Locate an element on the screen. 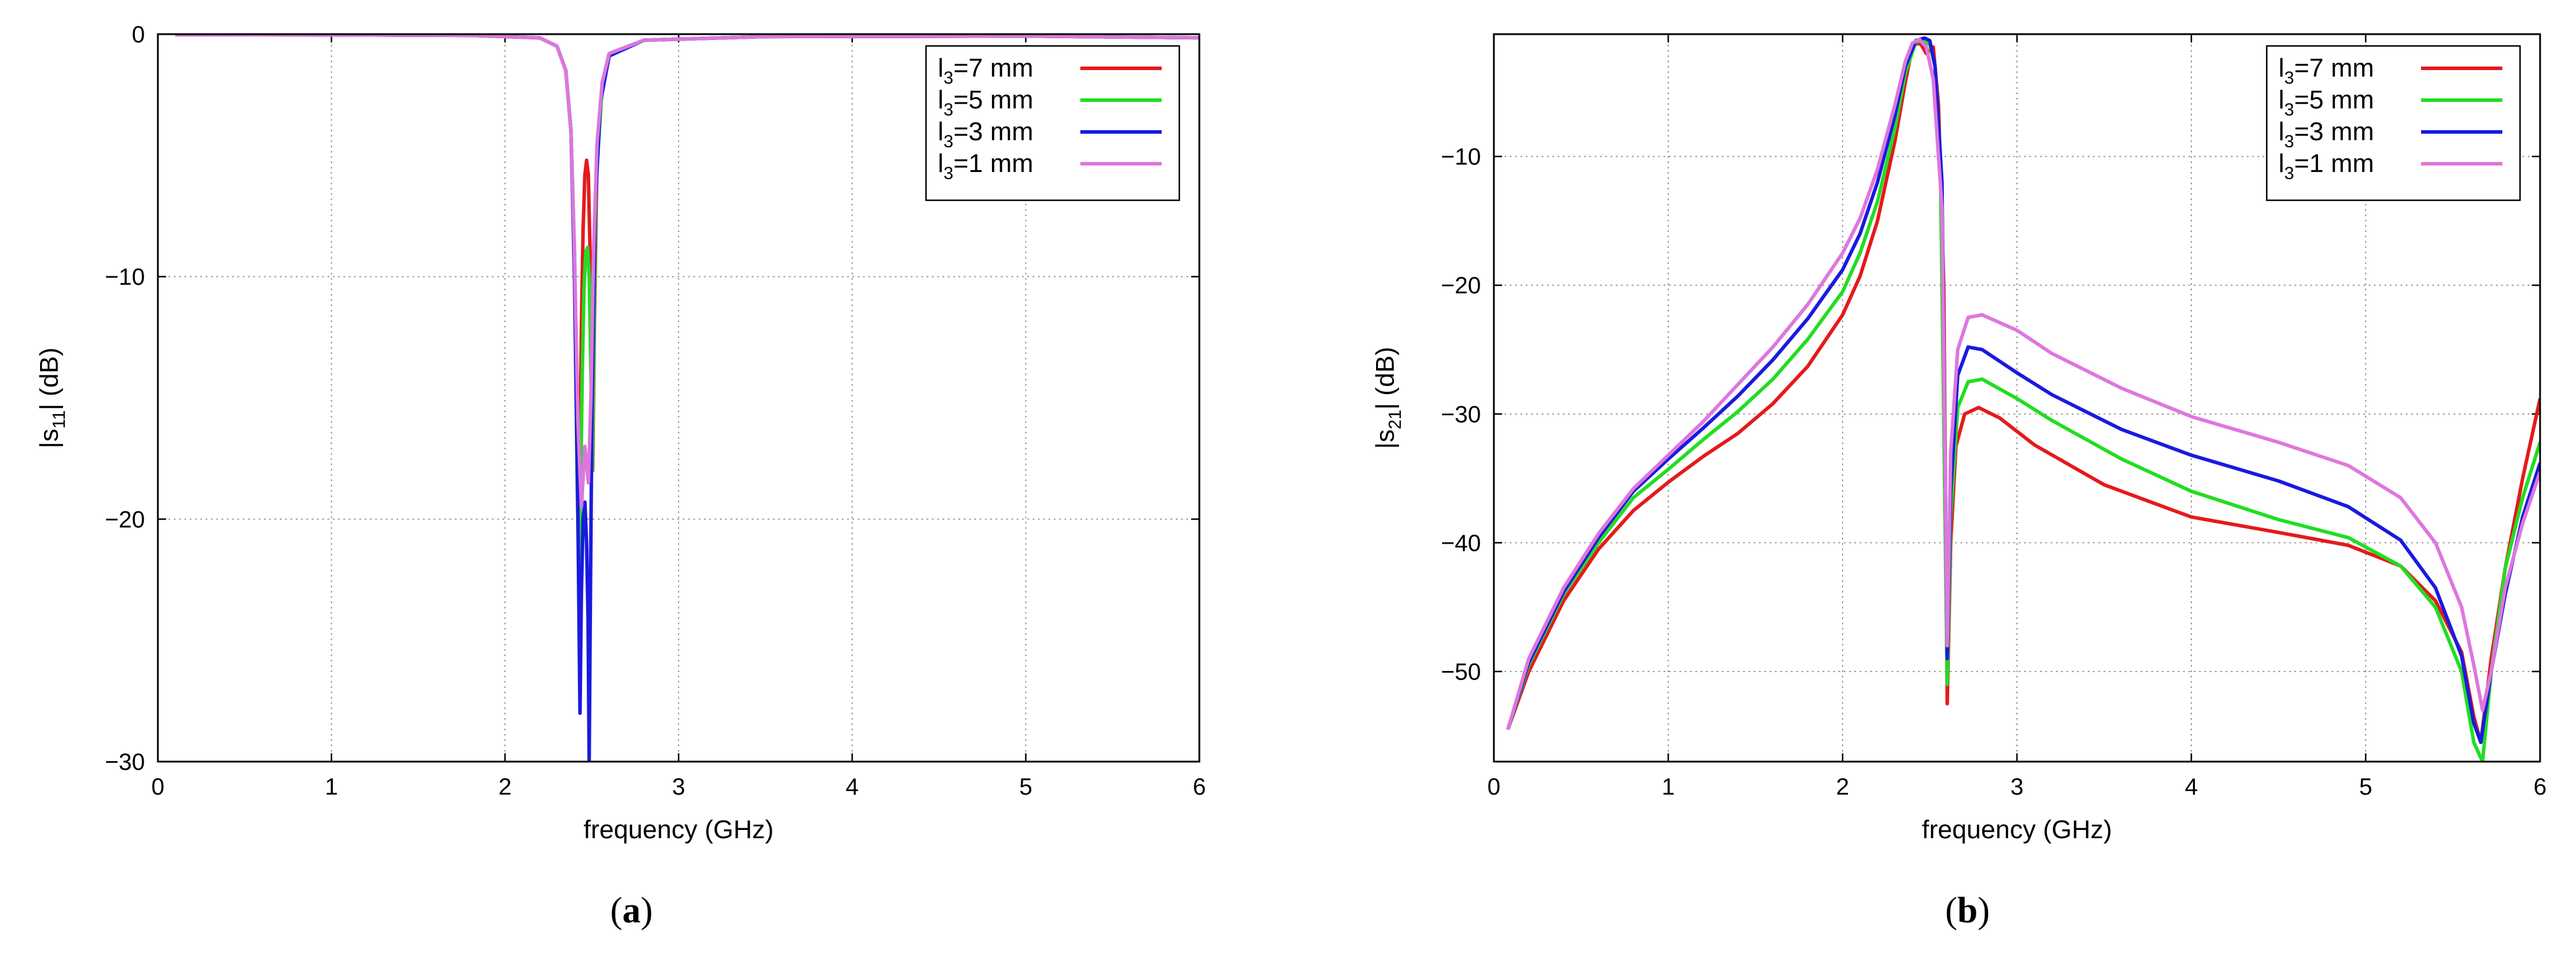 The width and height of the screenshot is (2576, 956). caption-a-letter: a is located at coordinates (632, 911).